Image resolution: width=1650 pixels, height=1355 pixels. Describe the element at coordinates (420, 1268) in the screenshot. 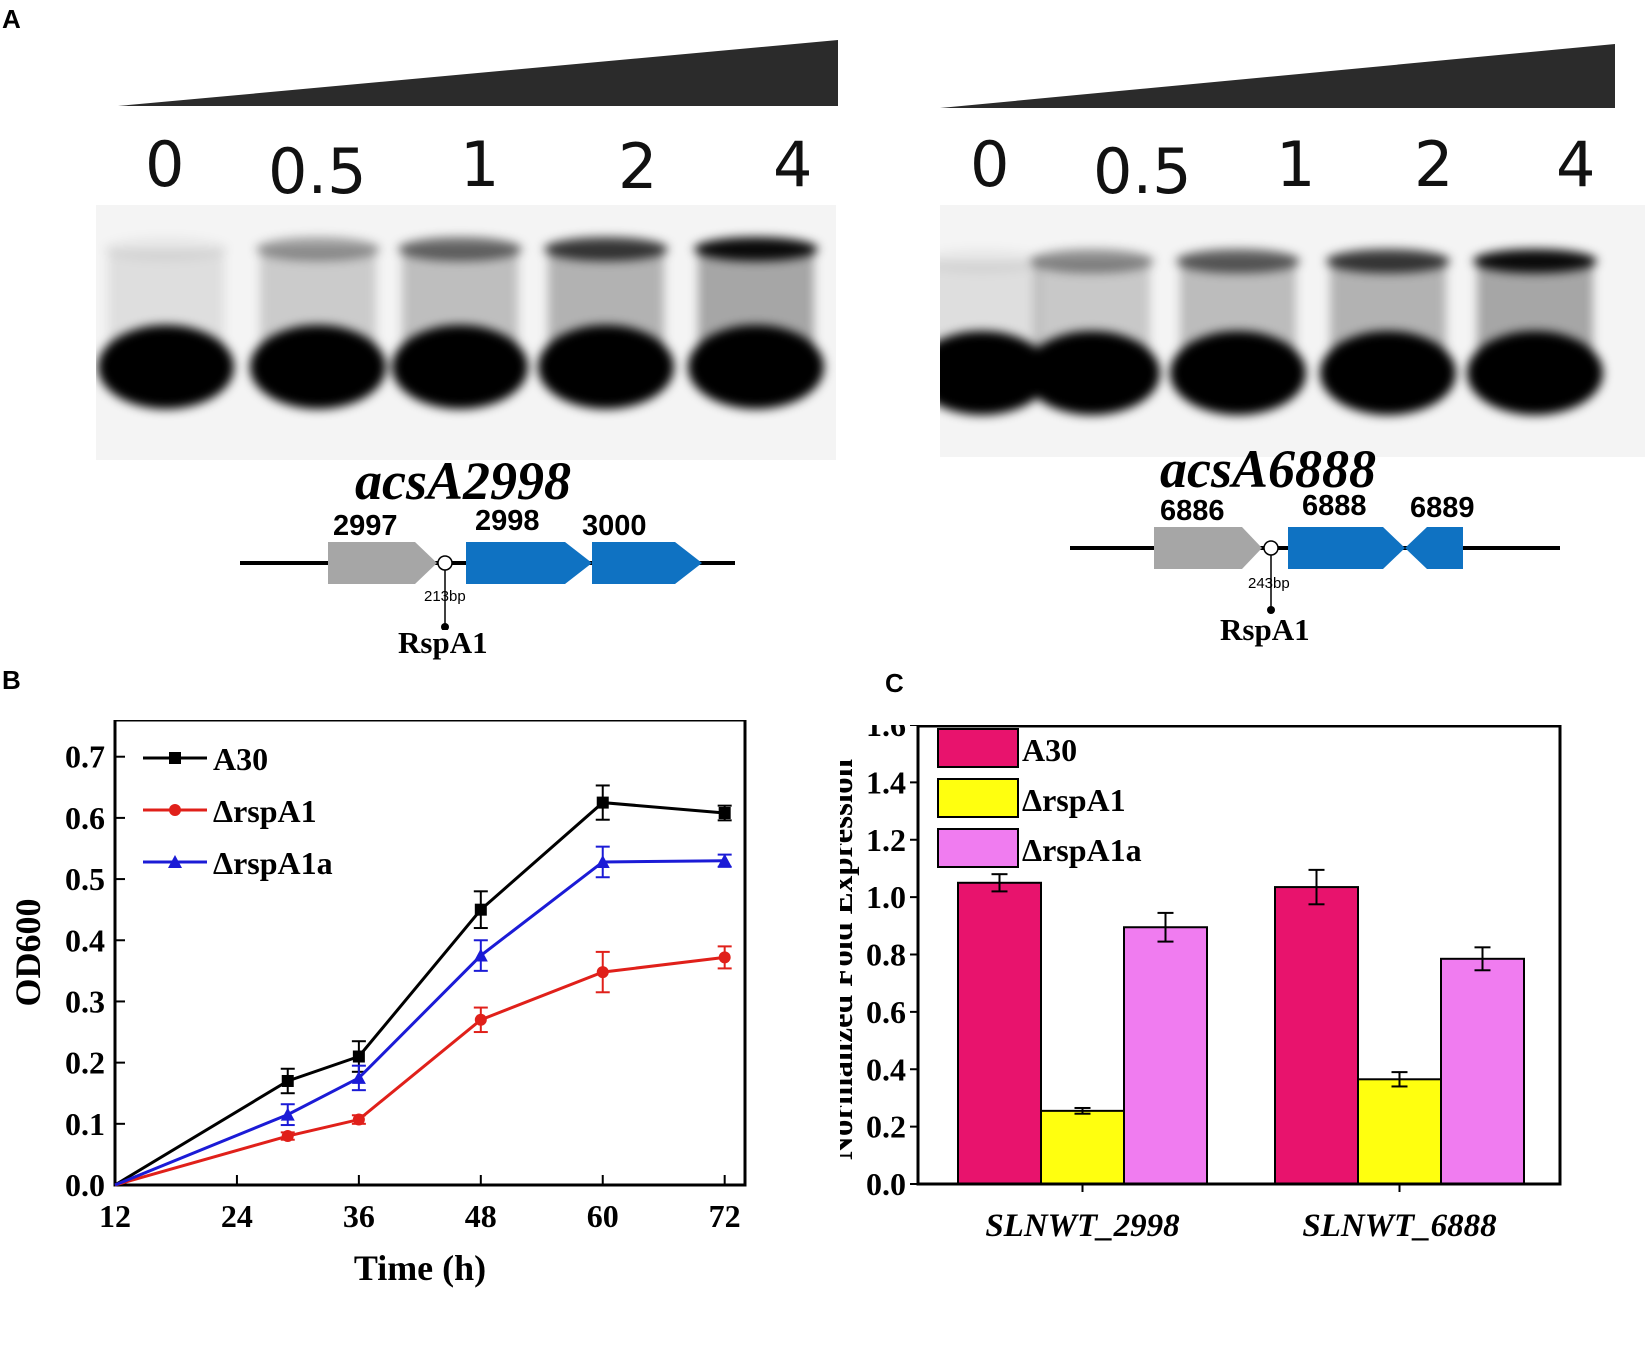

I see `x-axis-label: Time (h)` at that location.